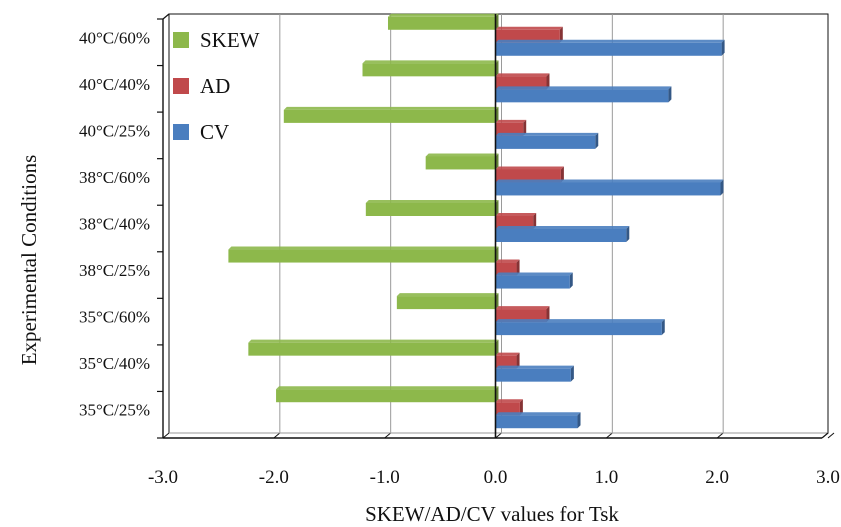 Image resolution: width=841 pixels, height=527 pixels. I want to click on x-tick-label: 1.0, so click(606, 477).